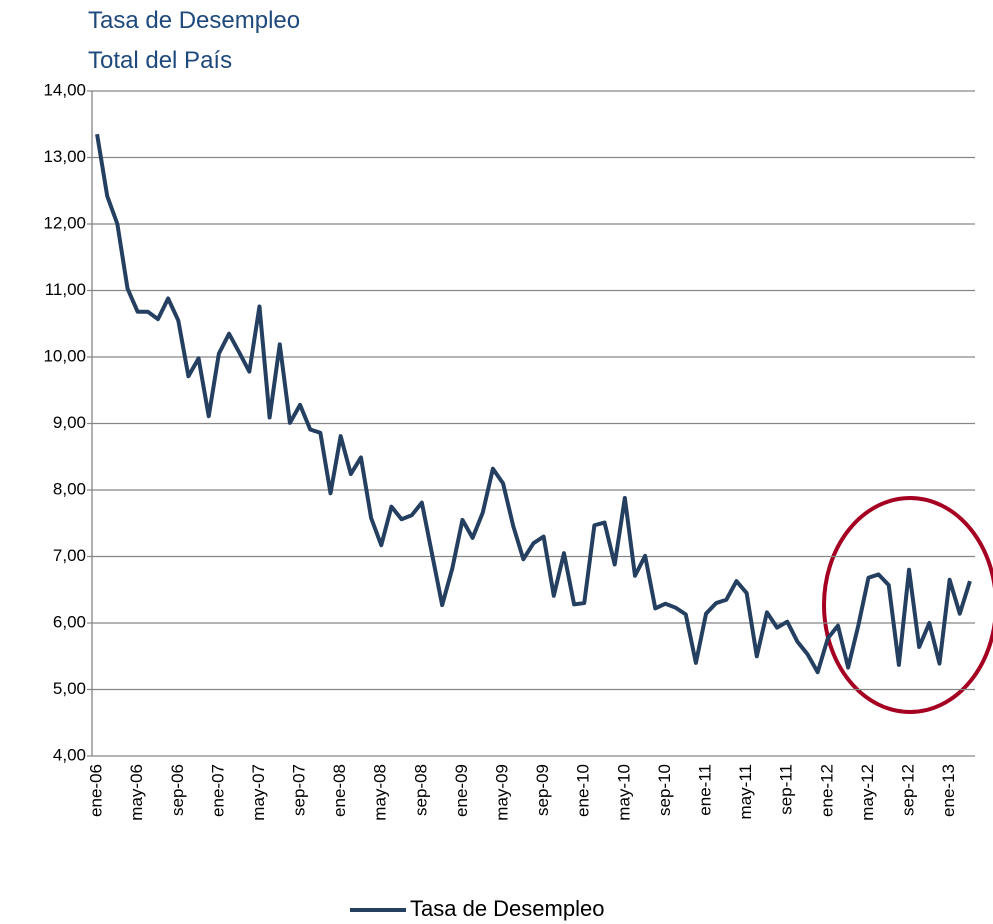 This screenshot has height=924, width=993. I want to click on y-tick-label: 9,00, so click(69, 422).